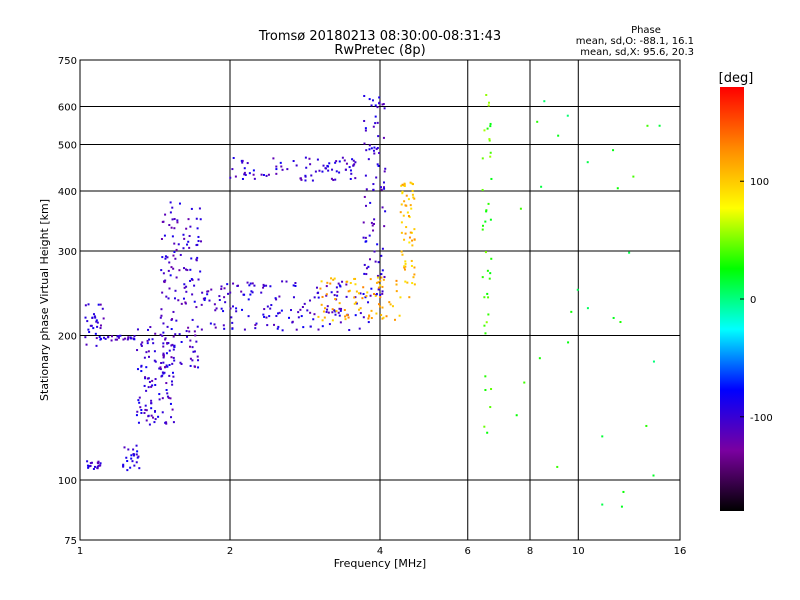 The image size is (800, 600). I want to click on y-axis-label: Stationary phase Virtual Height [km], so click(44, 300).